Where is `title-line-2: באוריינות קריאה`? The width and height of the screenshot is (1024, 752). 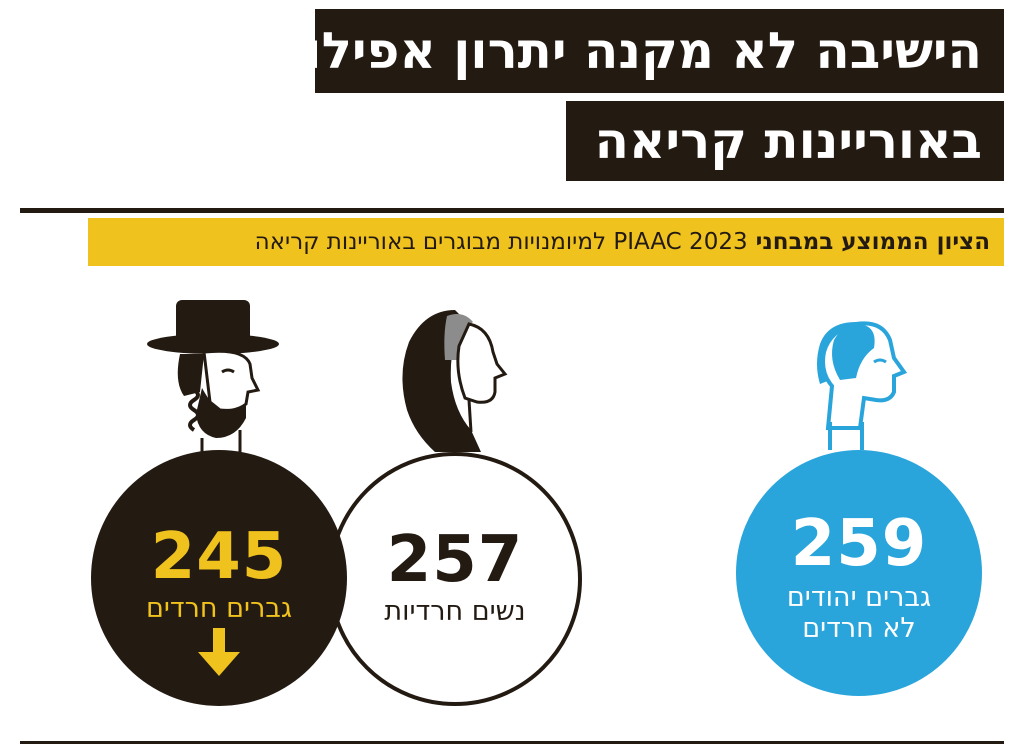
title-line-2: באוריינות קריאה is located at coordinates (785, 141).